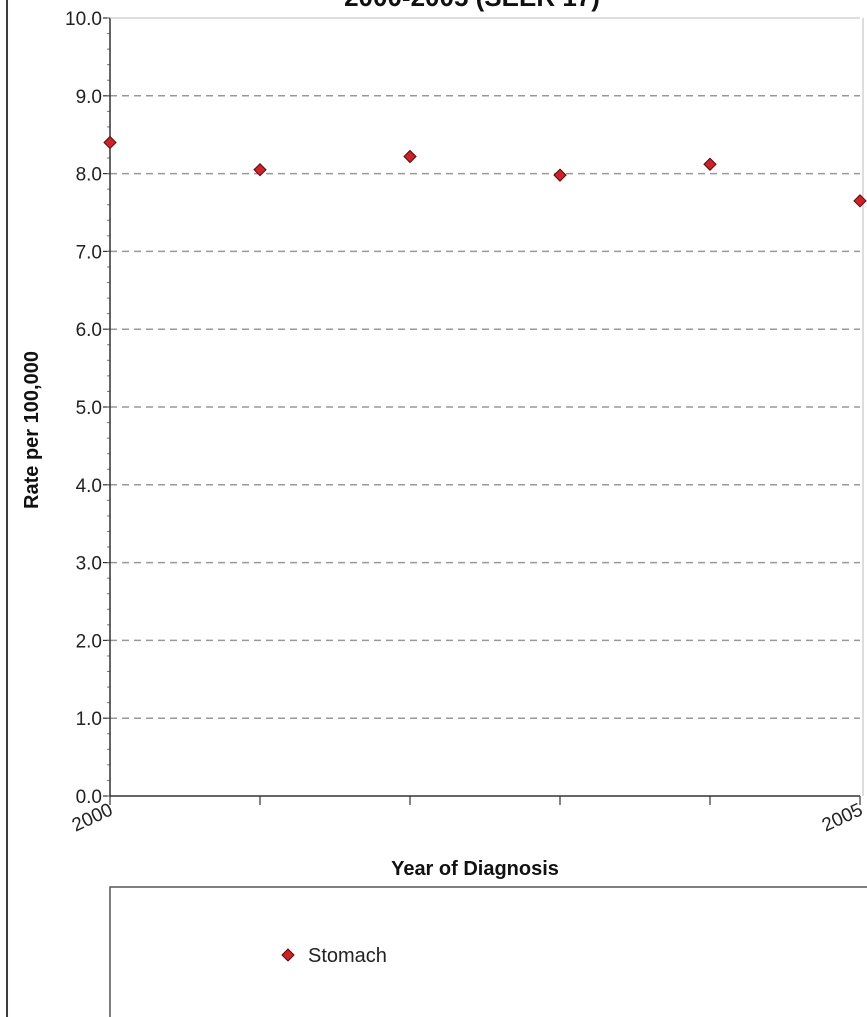  Describe the element at coordinates (89, 719) in the screenshot. I see `y-tick-label: 1.0` at that location.